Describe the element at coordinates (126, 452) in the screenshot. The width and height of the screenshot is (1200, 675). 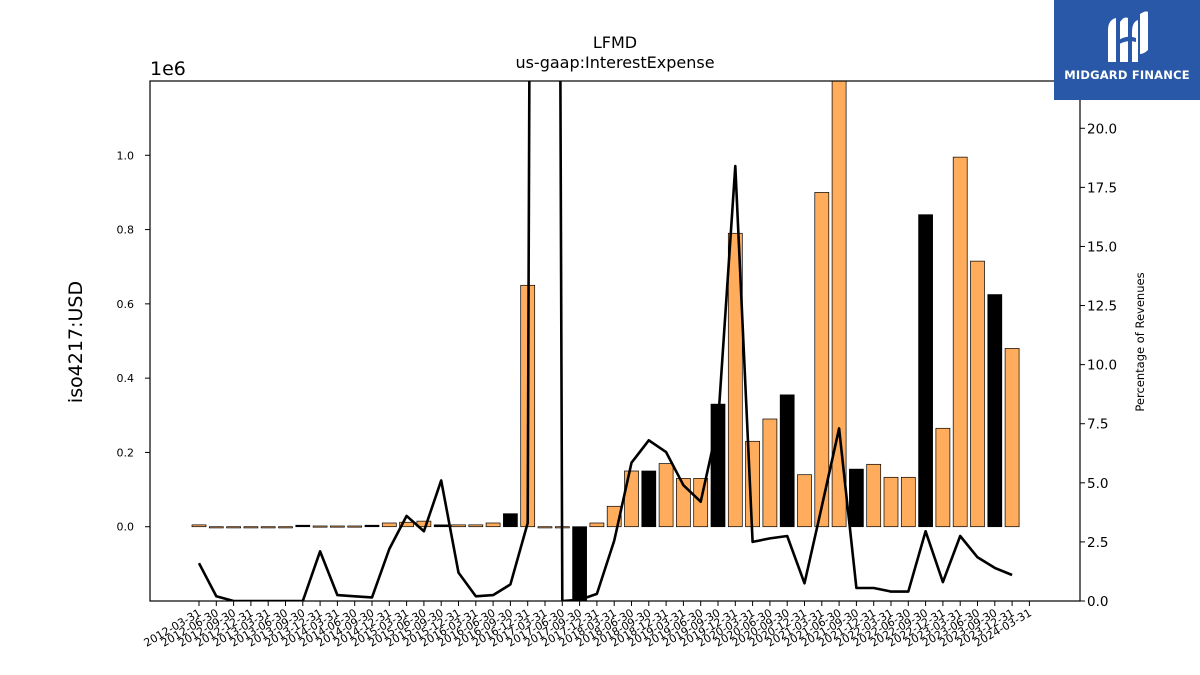
I see `y-tick-label: 0.2` at that location.